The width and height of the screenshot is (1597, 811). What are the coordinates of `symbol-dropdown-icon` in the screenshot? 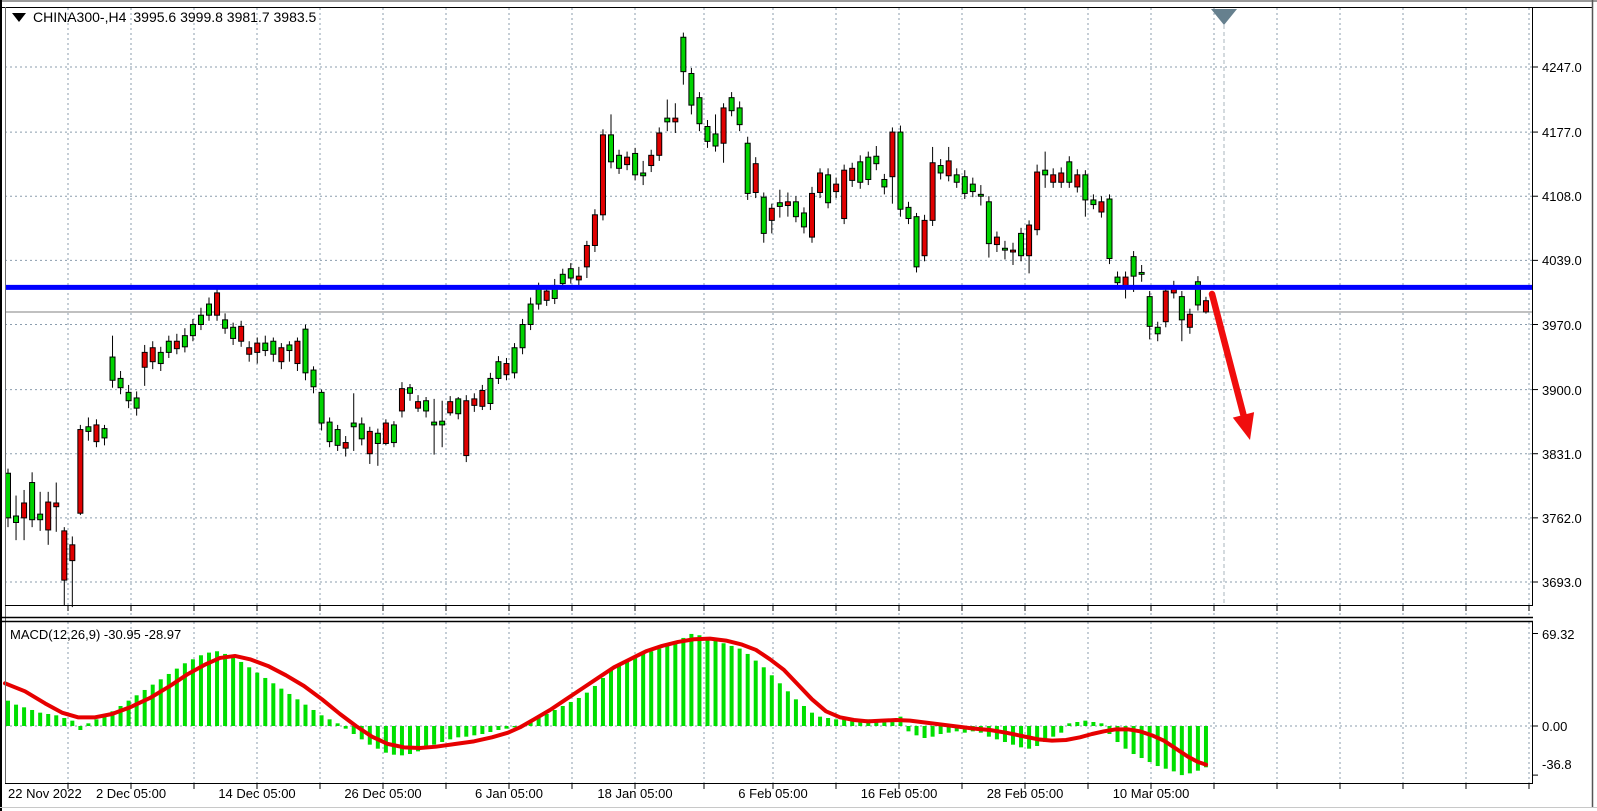 It's located at (19, 17).